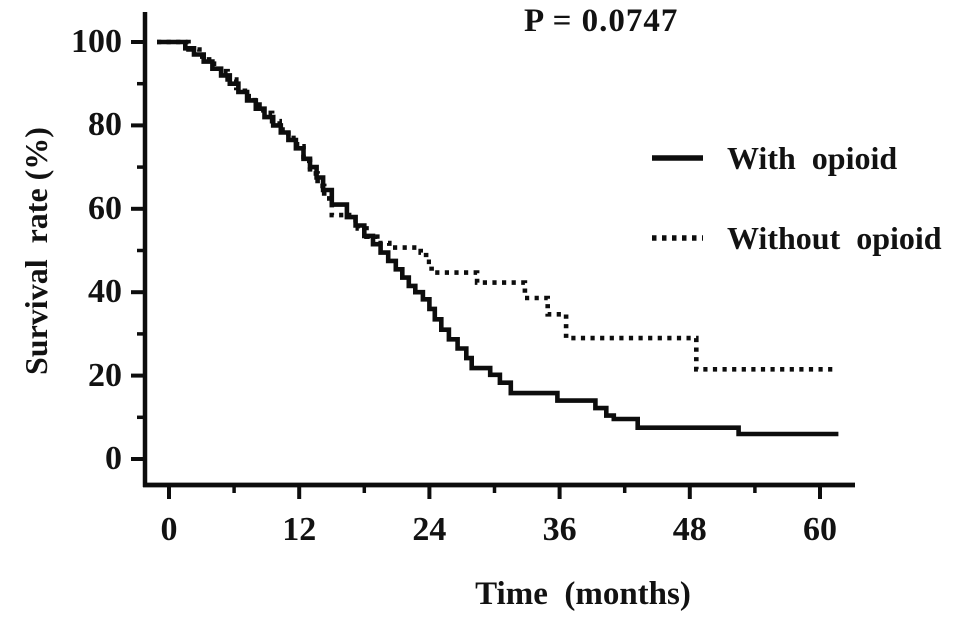  I want to click on y-tick-label: 80, so click(105, 125).